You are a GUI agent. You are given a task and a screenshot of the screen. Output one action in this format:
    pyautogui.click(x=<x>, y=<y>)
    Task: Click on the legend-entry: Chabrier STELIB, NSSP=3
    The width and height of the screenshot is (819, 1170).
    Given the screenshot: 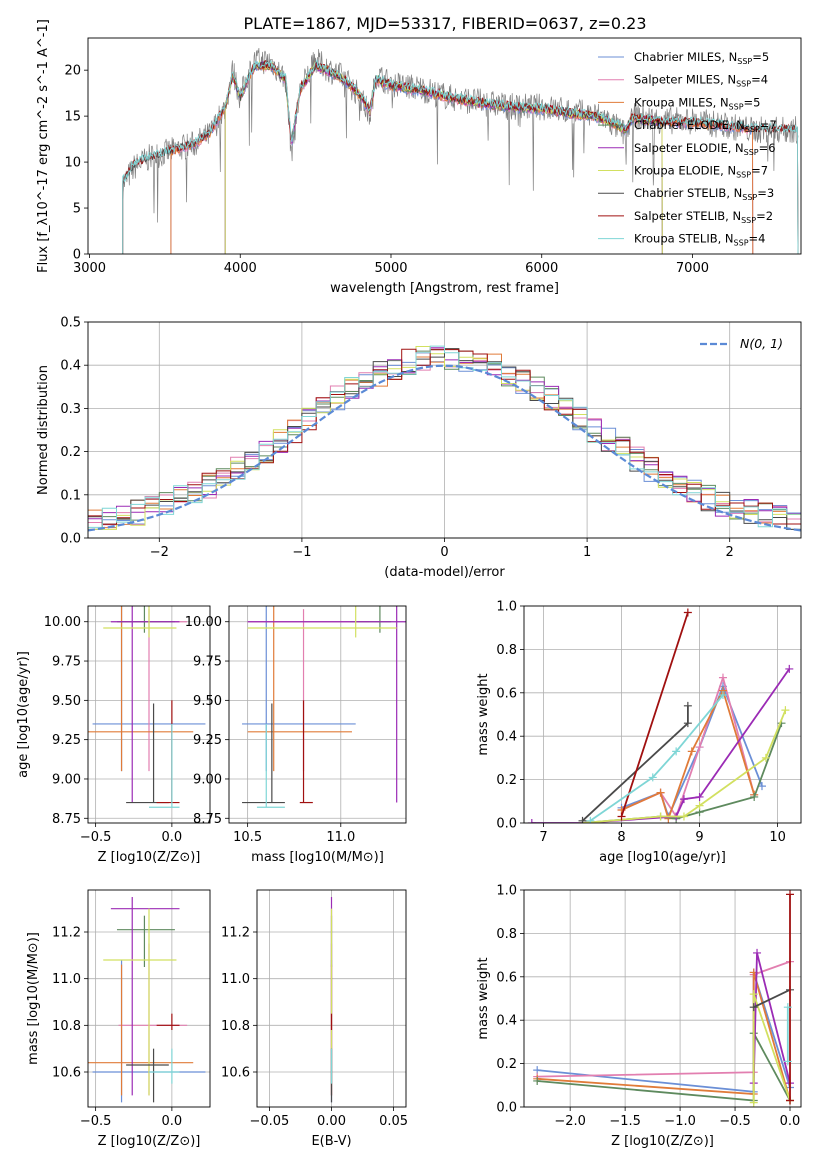 What is the action you would take?
    pyautogui.click(x=704, y=194)
    